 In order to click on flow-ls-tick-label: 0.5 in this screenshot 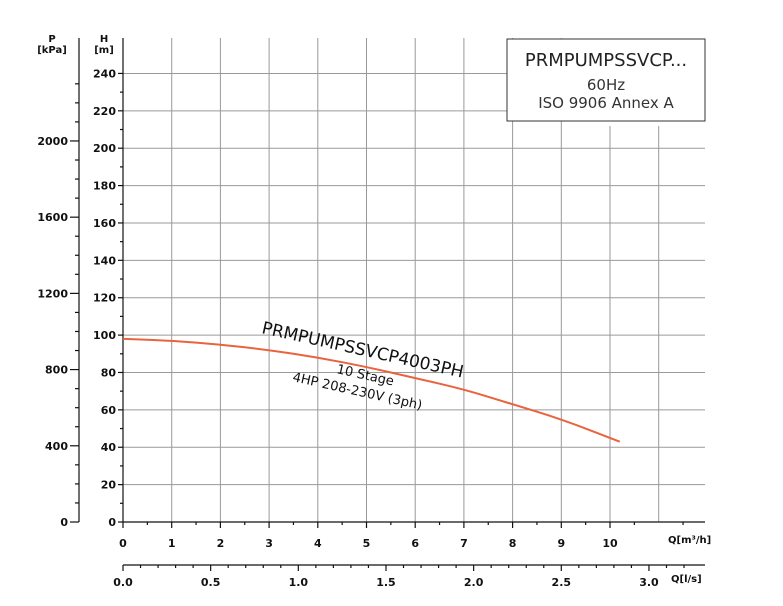, I will do `click(211, 582)`.